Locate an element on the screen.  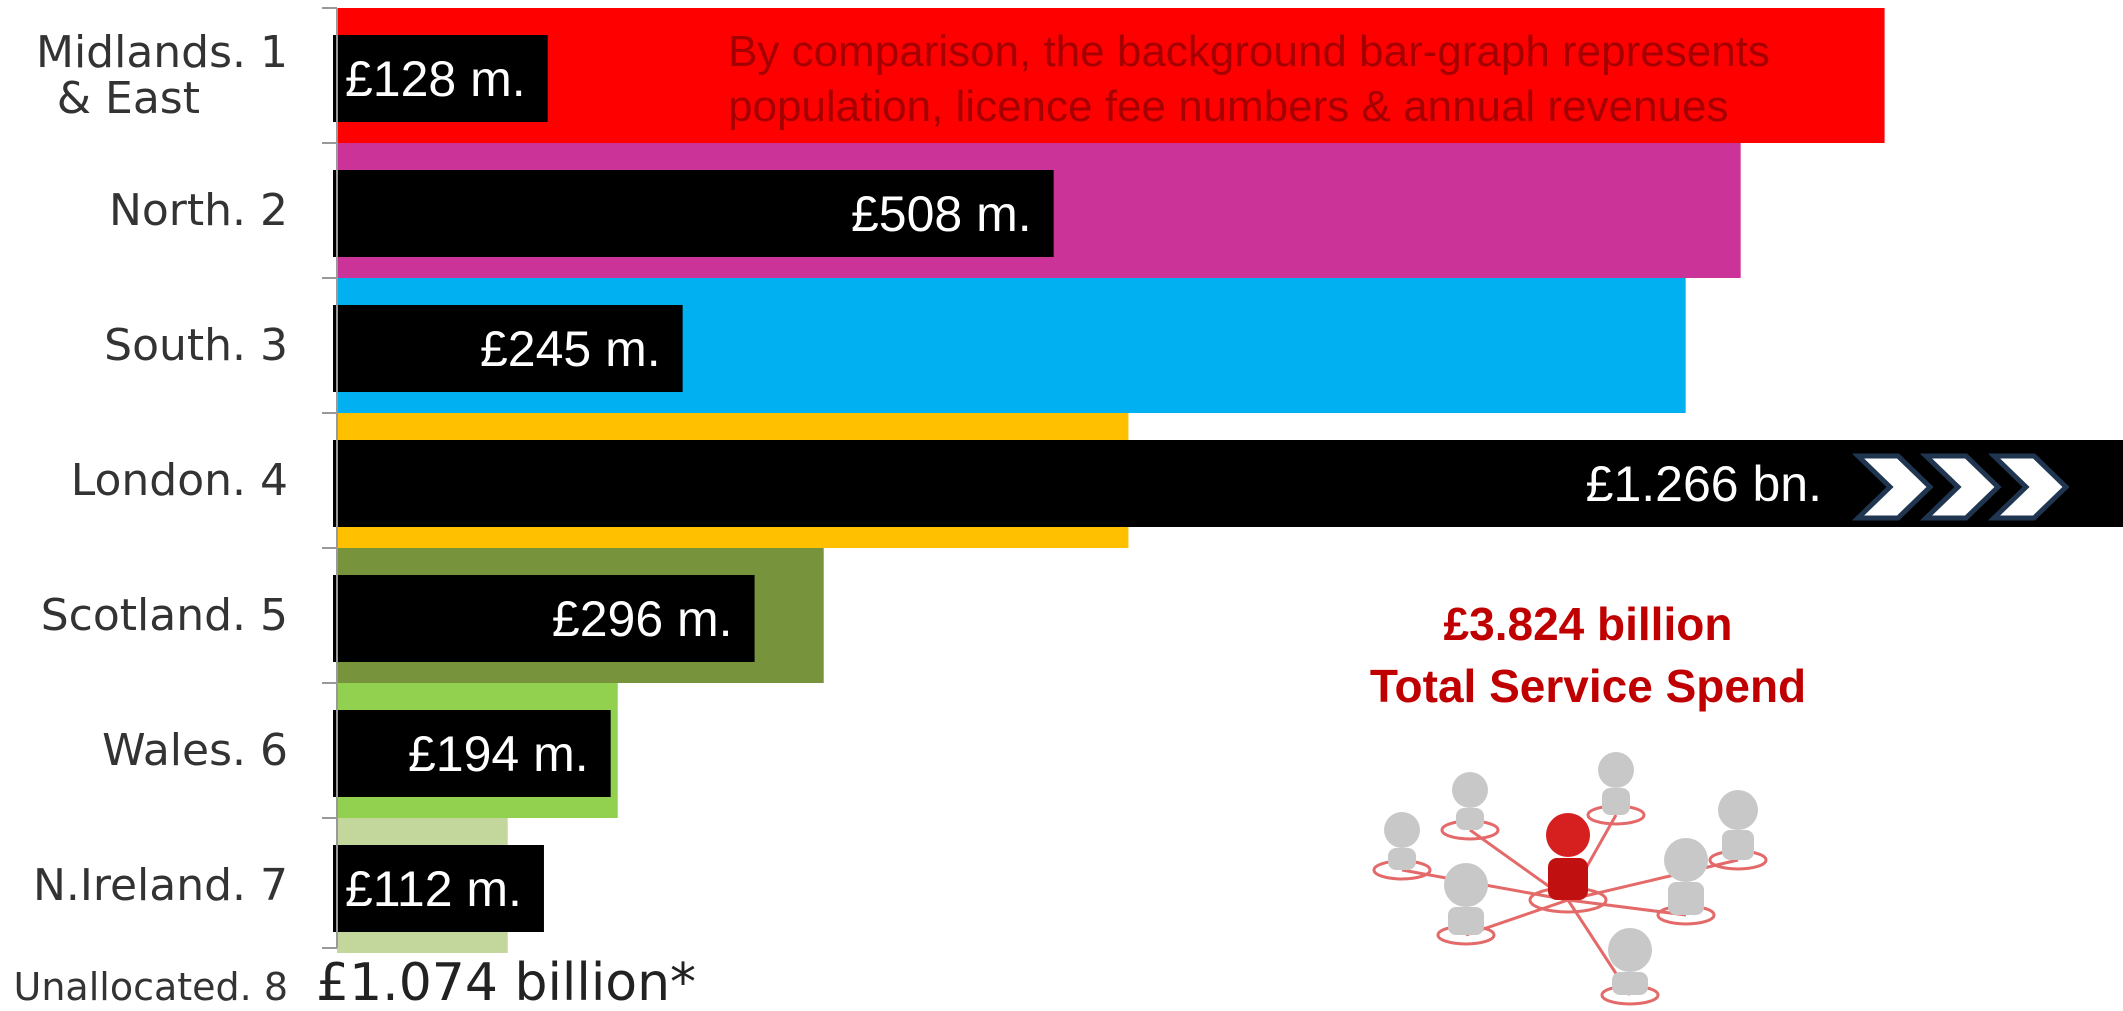
category-label: Midlands. 1 & East is located at coordinates (162, 75).